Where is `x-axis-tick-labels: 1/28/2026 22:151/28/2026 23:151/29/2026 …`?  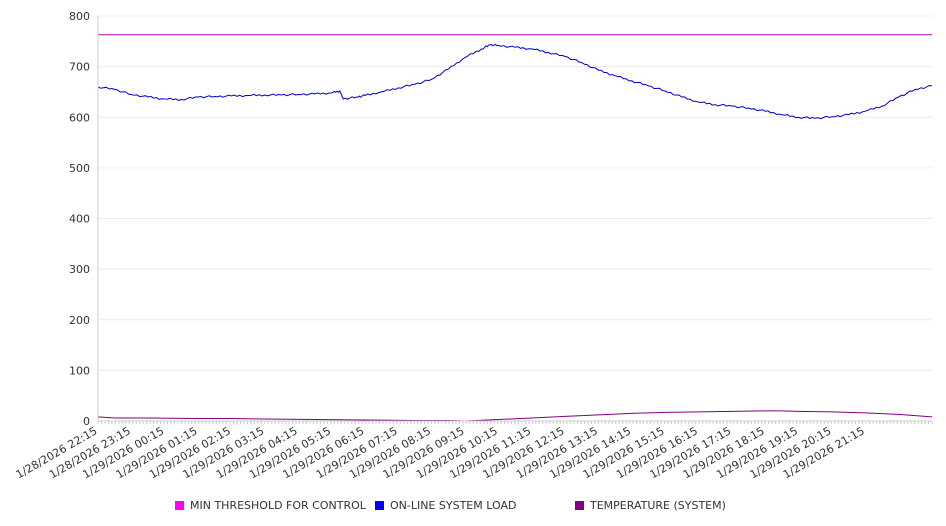 x-axis-tick-labels: 1/28/2026 22:151/28/2026 23:151/29/2026 … is located at coordinates (440, 452).